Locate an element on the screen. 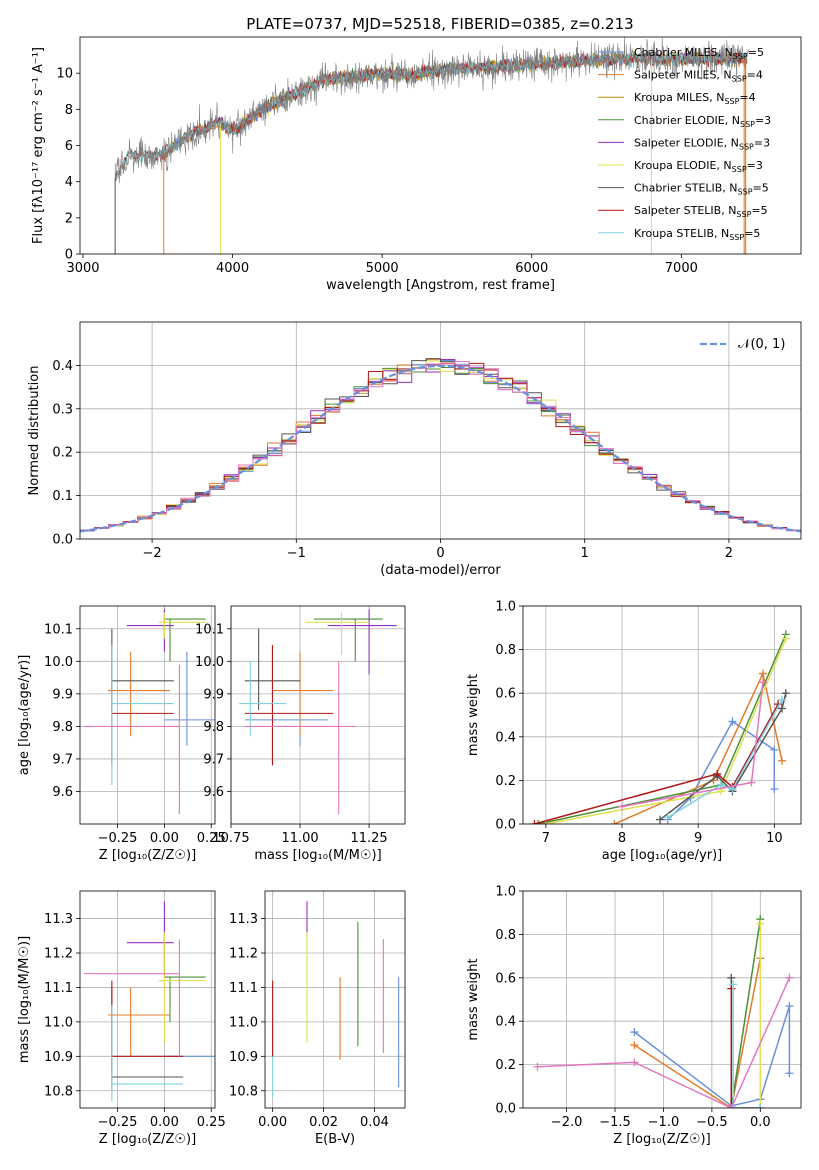  spectrum-ytick-label: 2 is located at coordinates (69, 218).